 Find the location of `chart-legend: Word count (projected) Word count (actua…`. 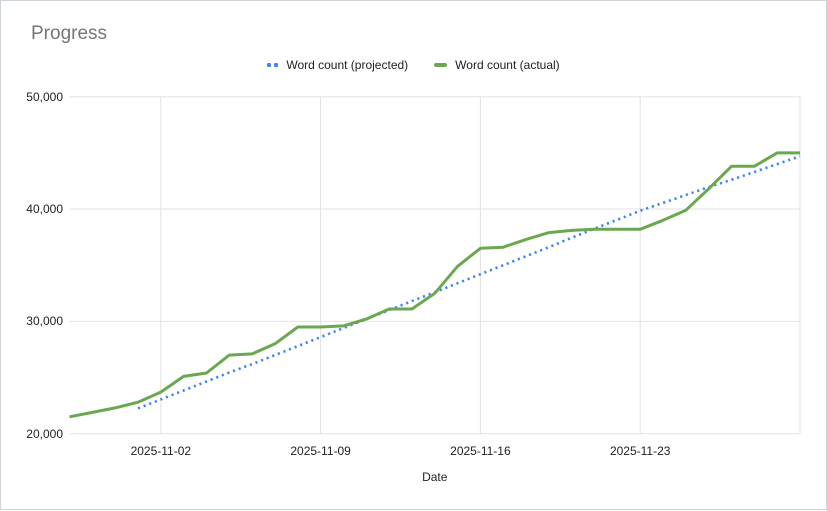

chart-legend: Word count (projected) Word count (actua… is located at coordinates (413, 65).